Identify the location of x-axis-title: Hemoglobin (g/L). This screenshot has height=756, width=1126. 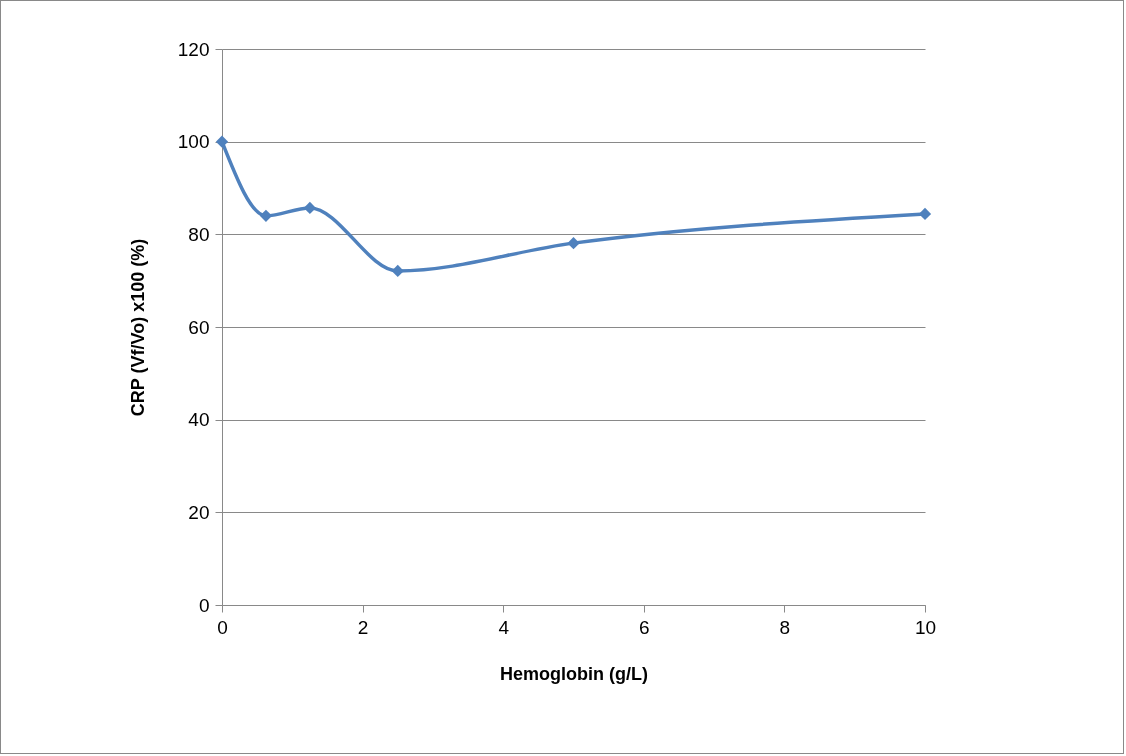
(574, 673).